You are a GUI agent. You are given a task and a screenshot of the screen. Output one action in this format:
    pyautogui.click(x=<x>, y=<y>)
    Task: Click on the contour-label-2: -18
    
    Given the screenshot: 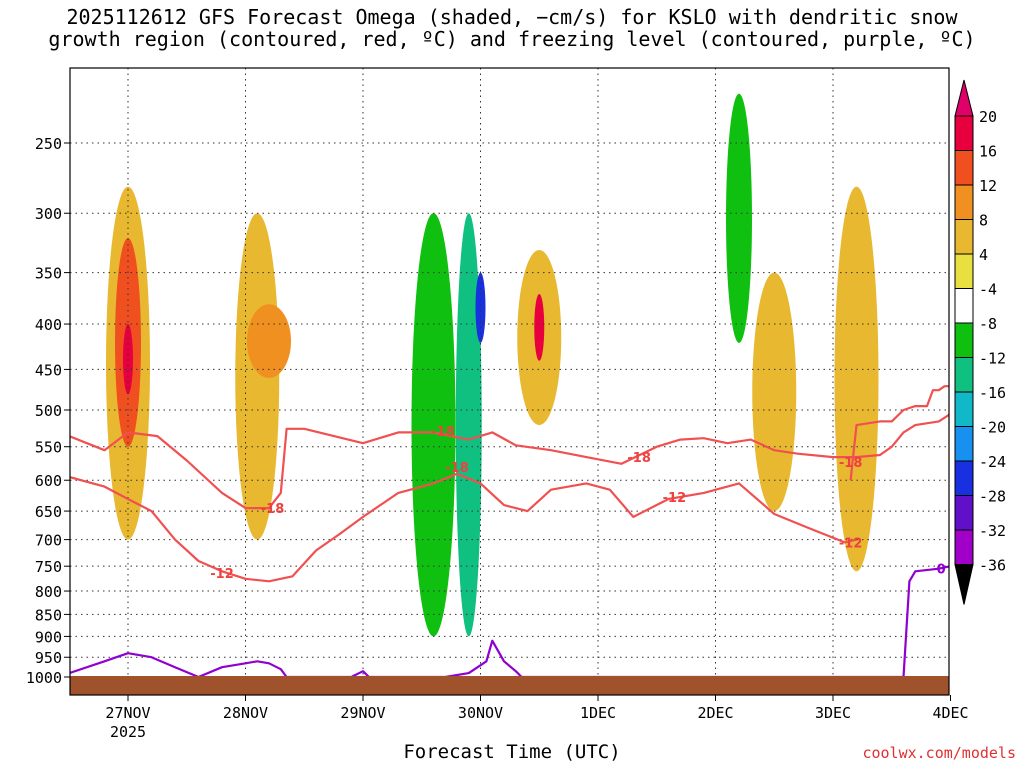 What is the action you would take?
    pyautogui.click(x=457, y=468)
    